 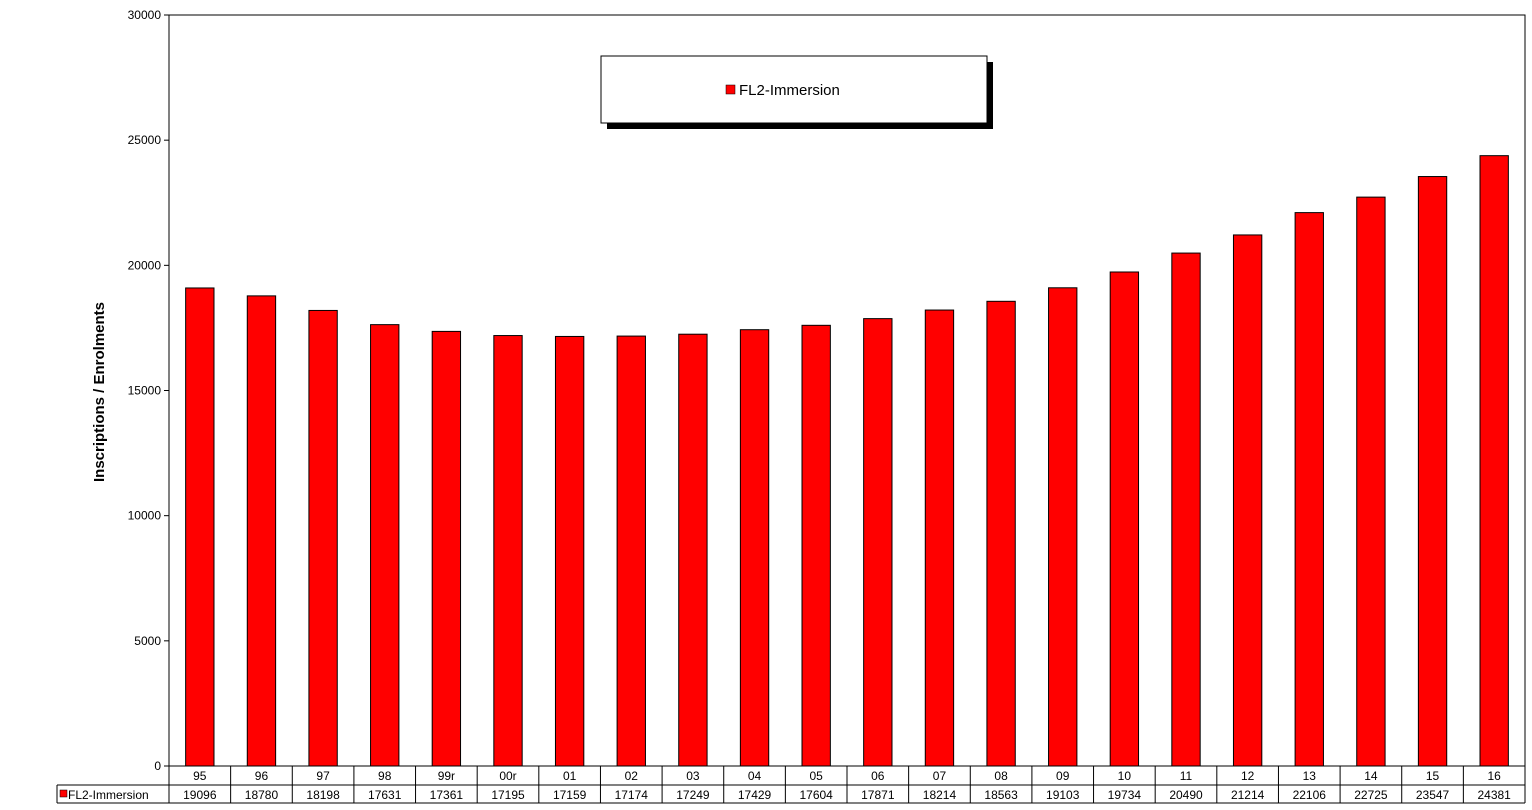 I want to click on x-tick-label: 14, so click(x=1371, y=776).